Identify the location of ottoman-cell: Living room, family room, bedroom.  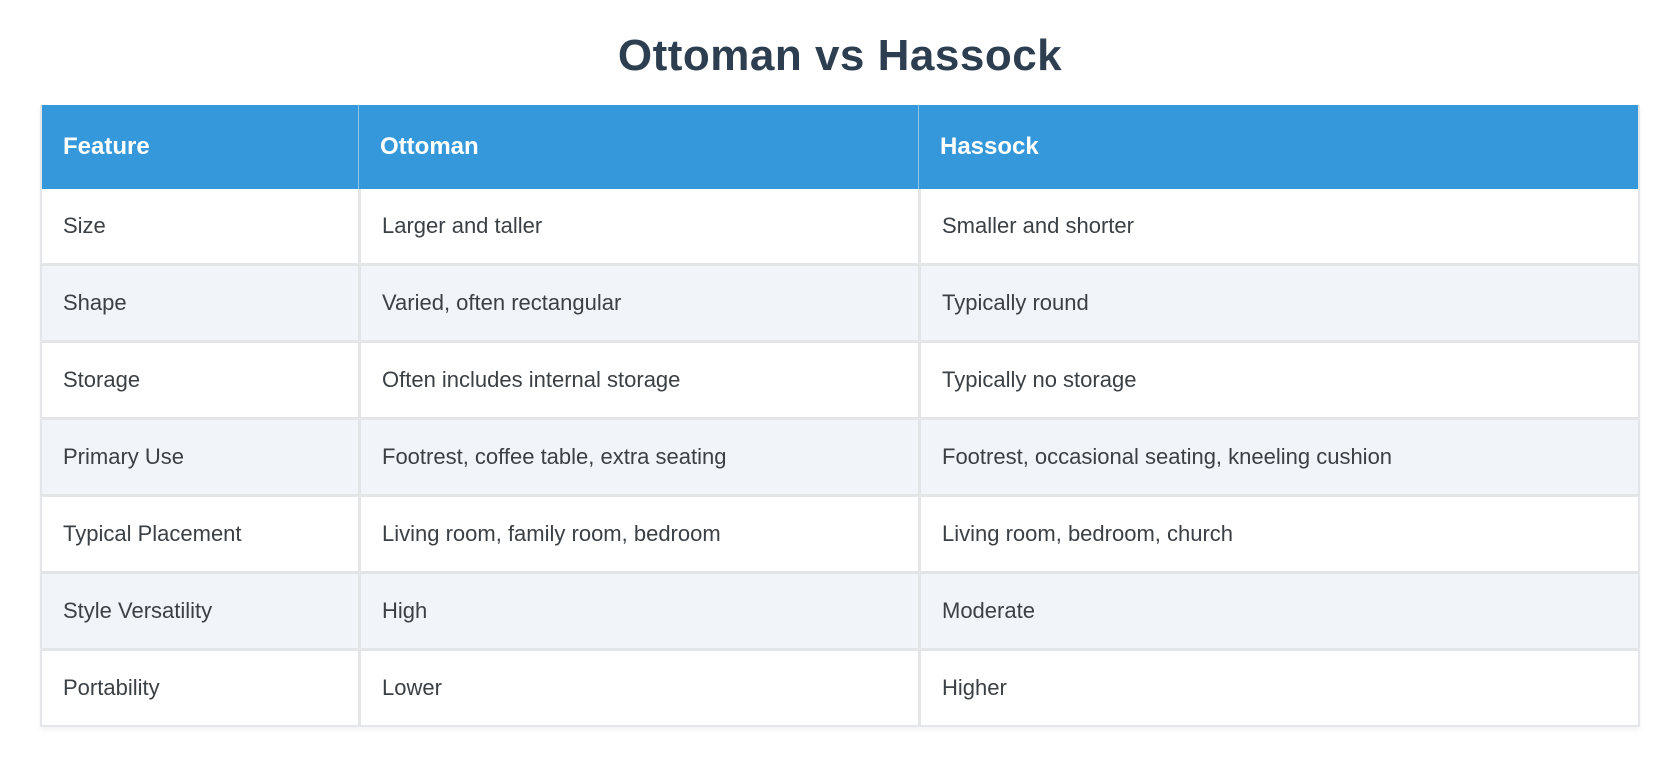
(638, 535).